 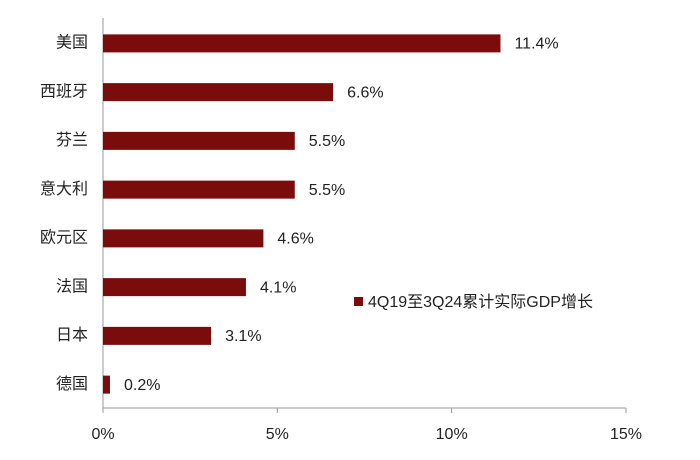 What do you see at coordinates (72, 384) in the screenshot?
I see `y-tick-label: 德国` at bounding box center [72, 384].